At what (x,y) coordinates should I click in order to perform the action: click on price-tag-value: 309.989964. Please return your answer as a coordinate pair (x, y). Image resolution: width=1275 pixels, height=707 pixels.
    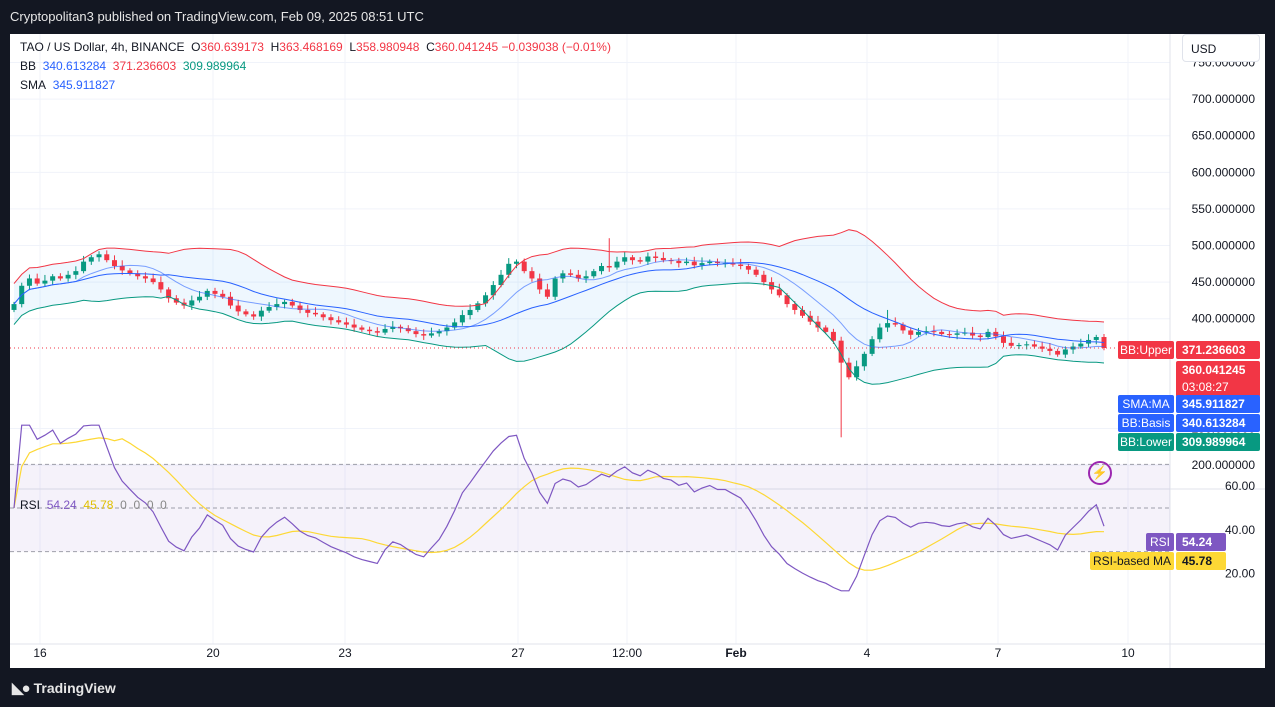
    Looking at the image, I should click on (1214, 442).